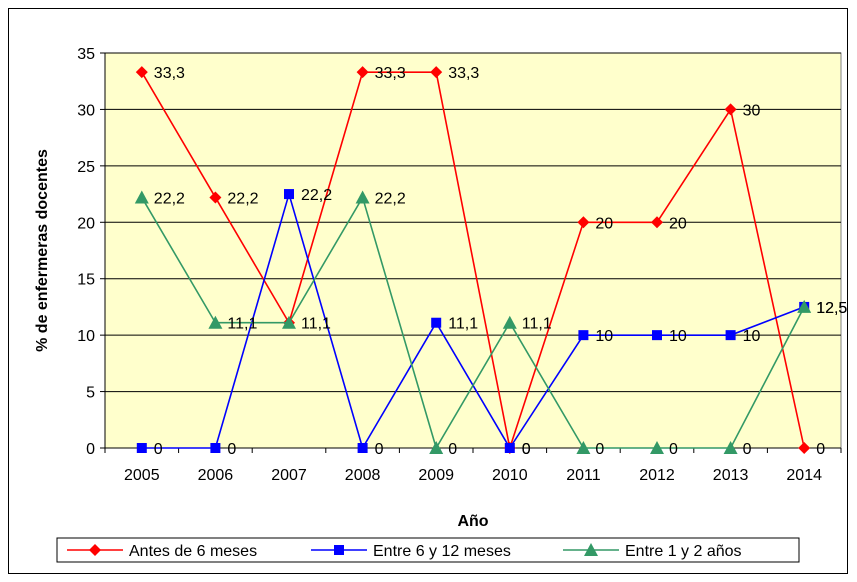 The height and width of the screenshot is (582, 857). I want to click on x-tick-label: 2008, so click(363, 475).